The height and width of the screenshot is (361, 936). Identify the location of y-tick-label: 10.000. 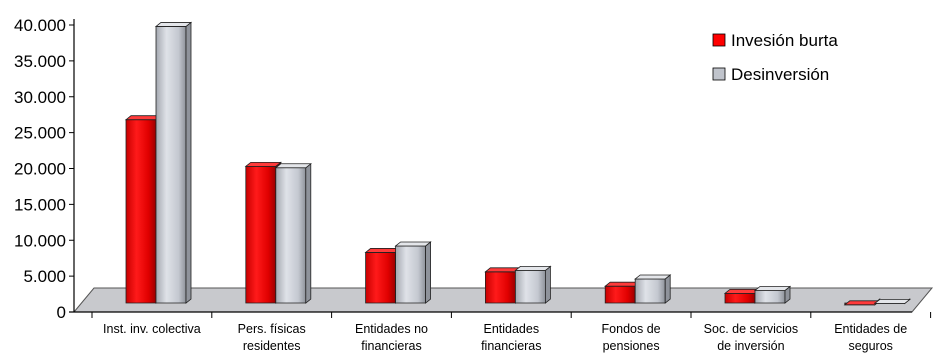
(40, 240).